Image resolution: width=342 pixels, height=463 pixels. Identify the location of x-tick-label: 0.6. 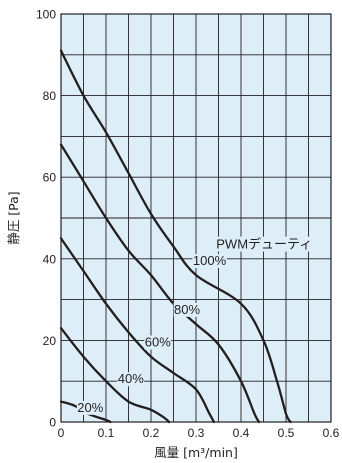
(331, 433).